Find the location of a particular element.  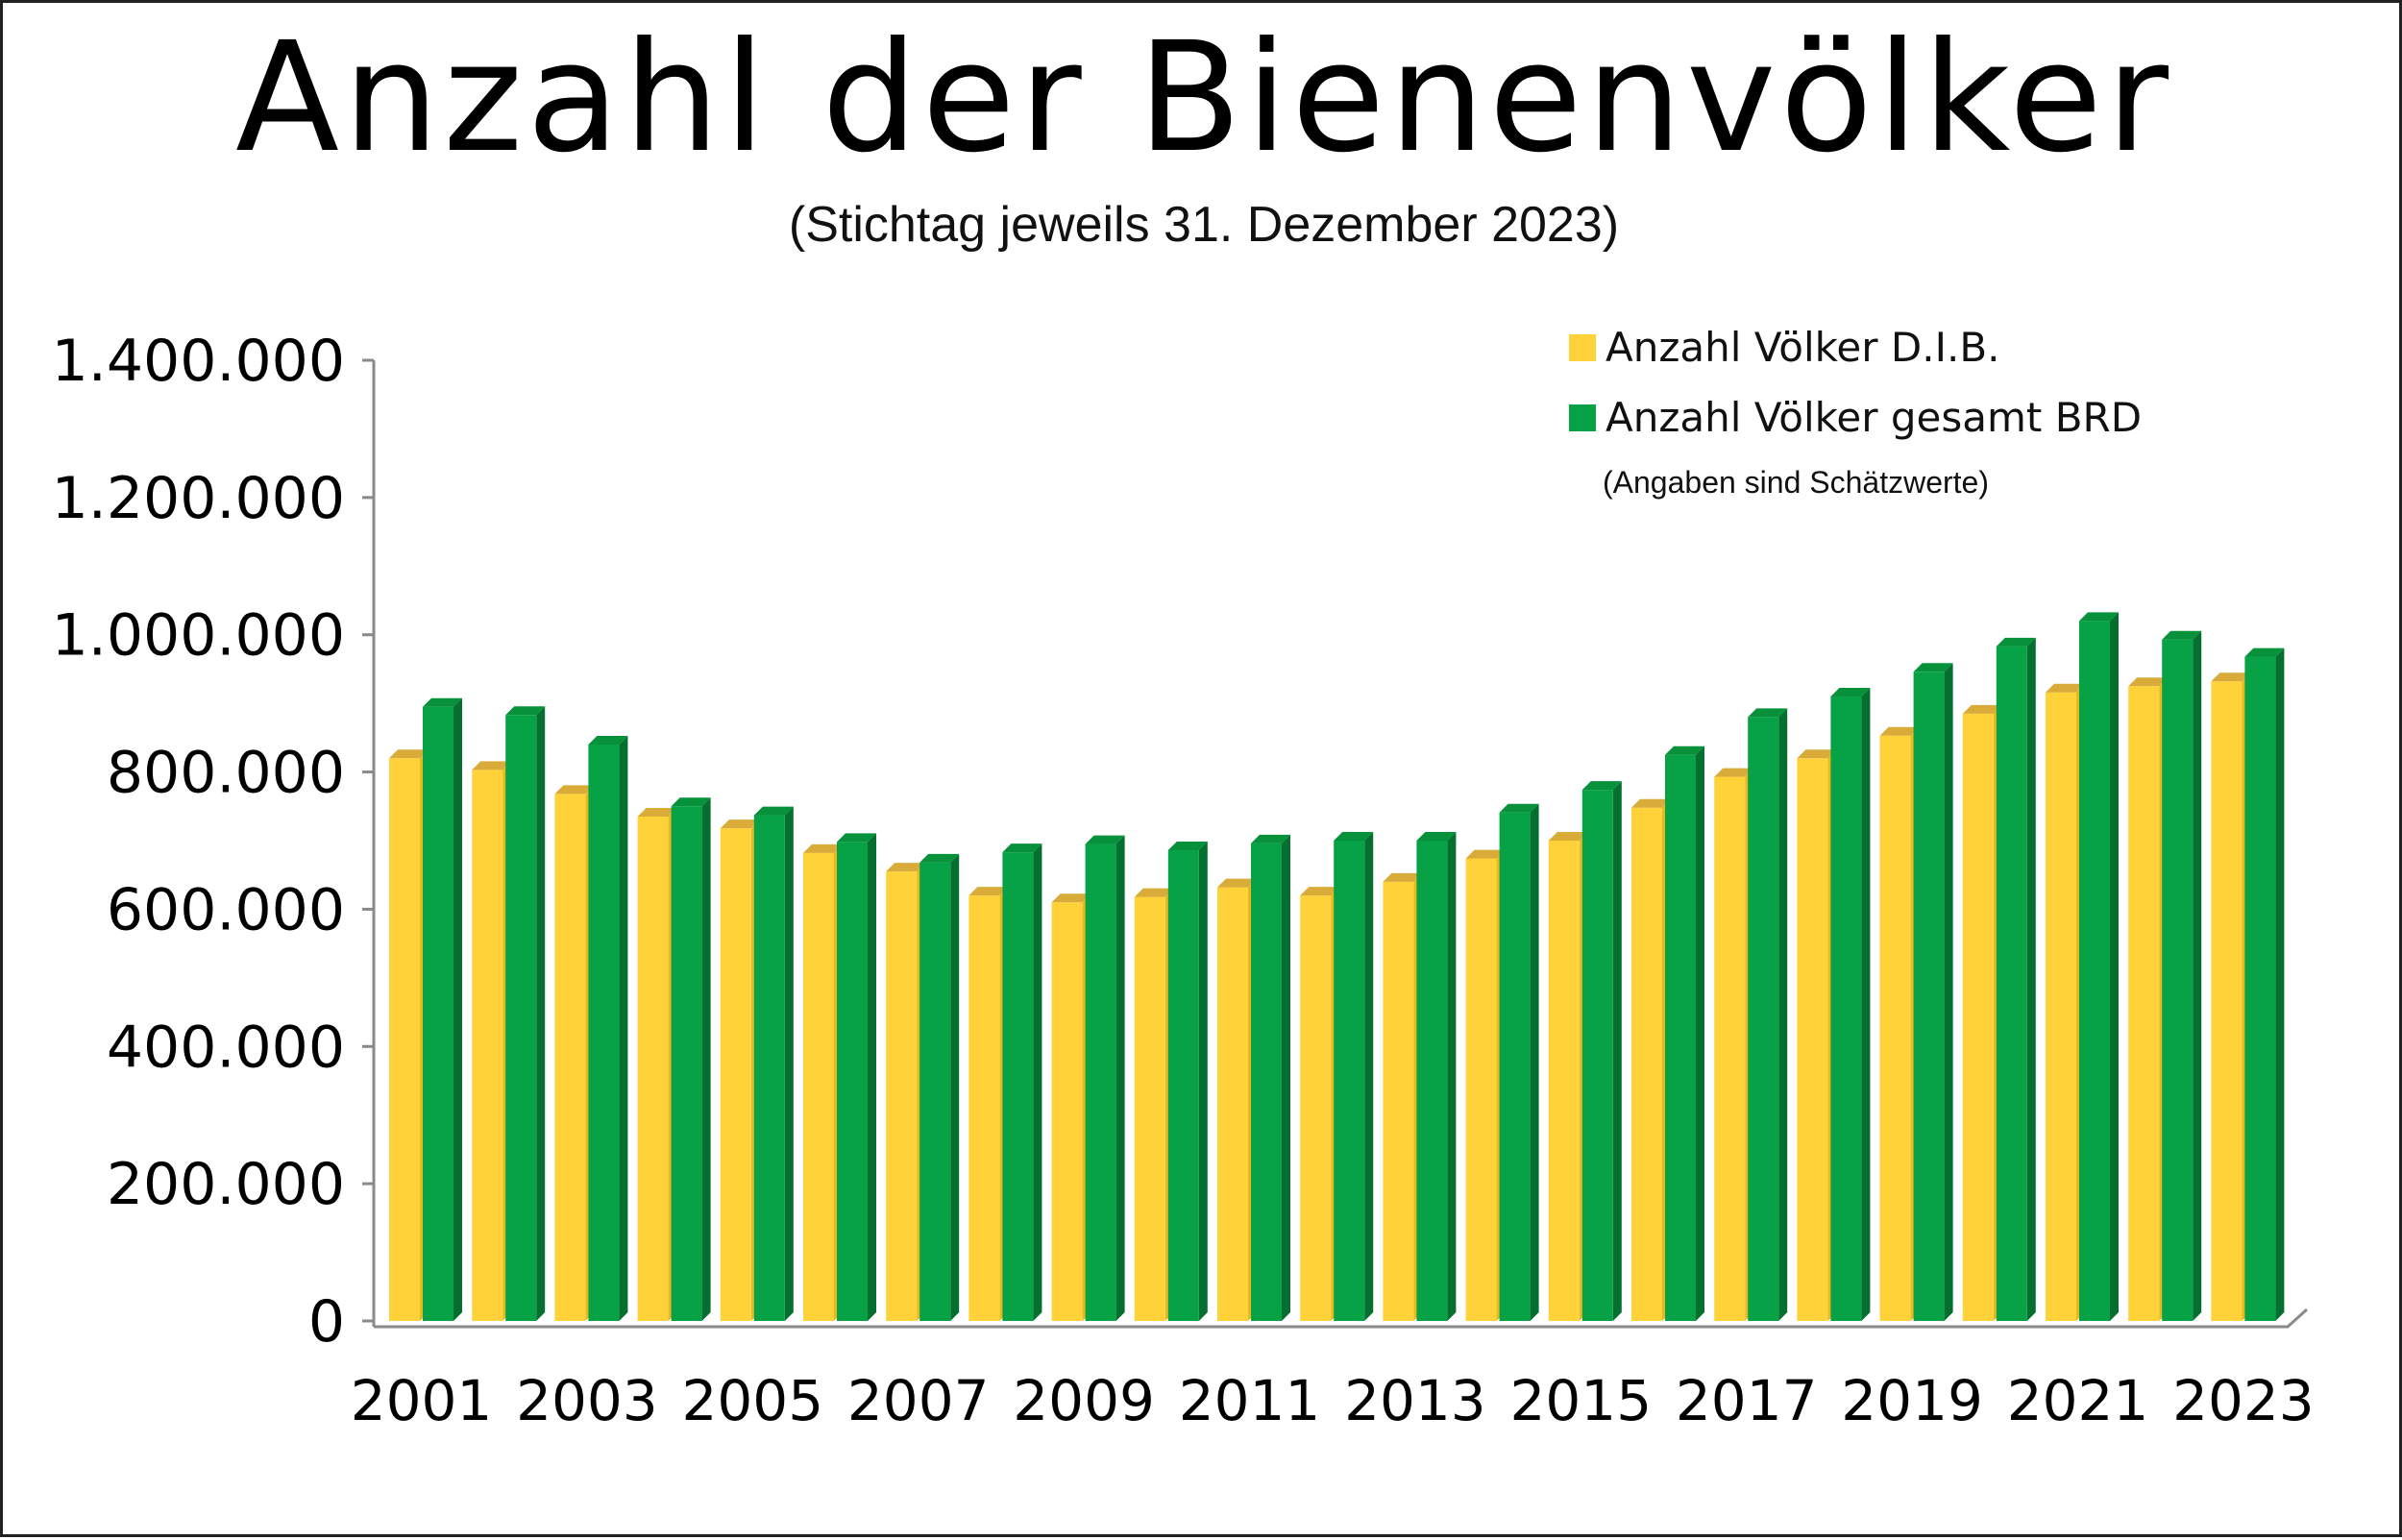

legend-swatch-brd is located at coordinates (1582, 418).